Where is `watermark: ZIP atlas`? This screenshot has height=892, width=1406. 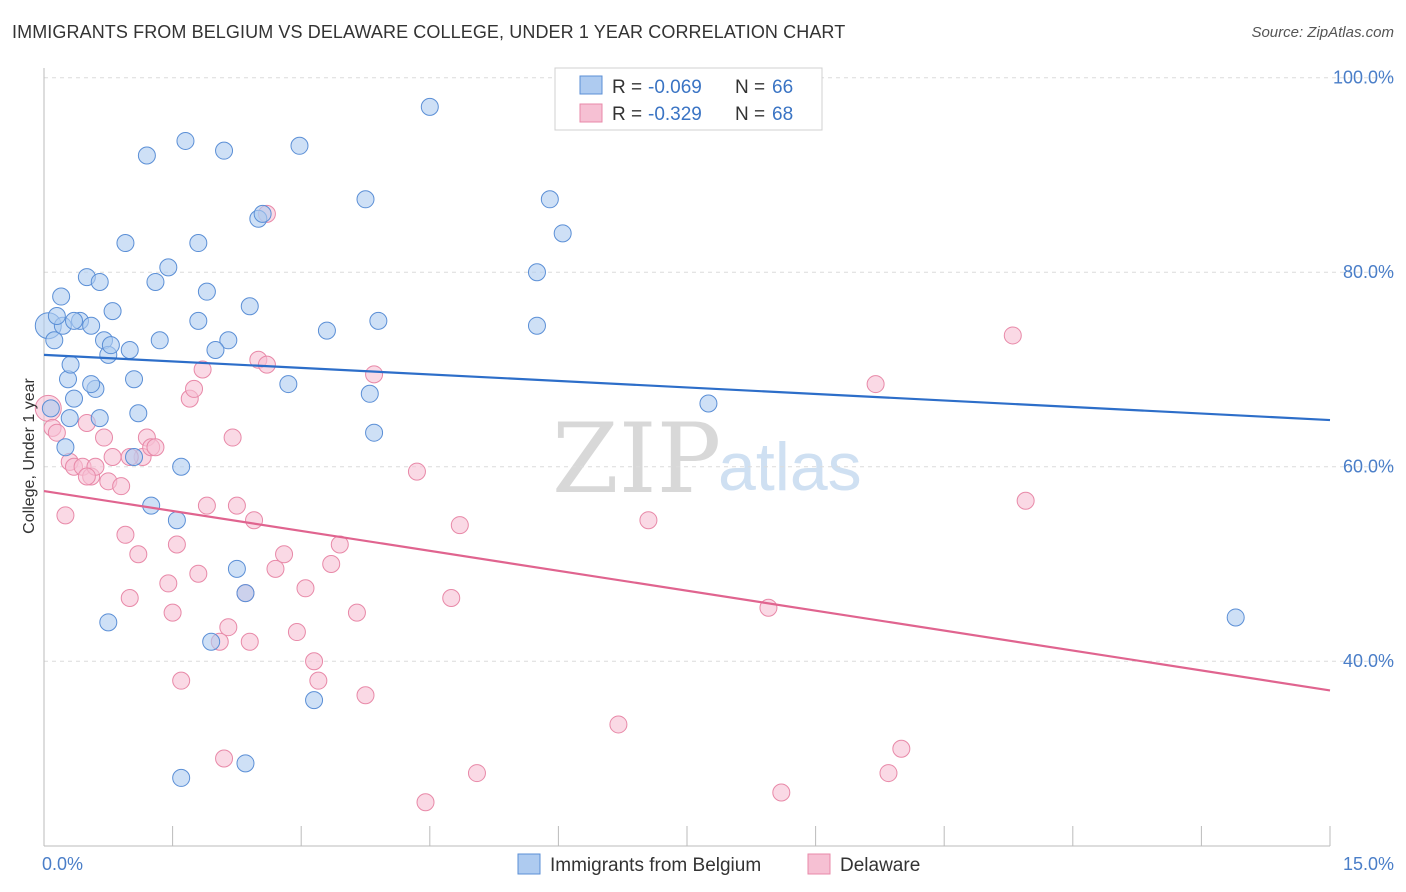 watermark: ZIP atlas is located at coordinates (707, 459).